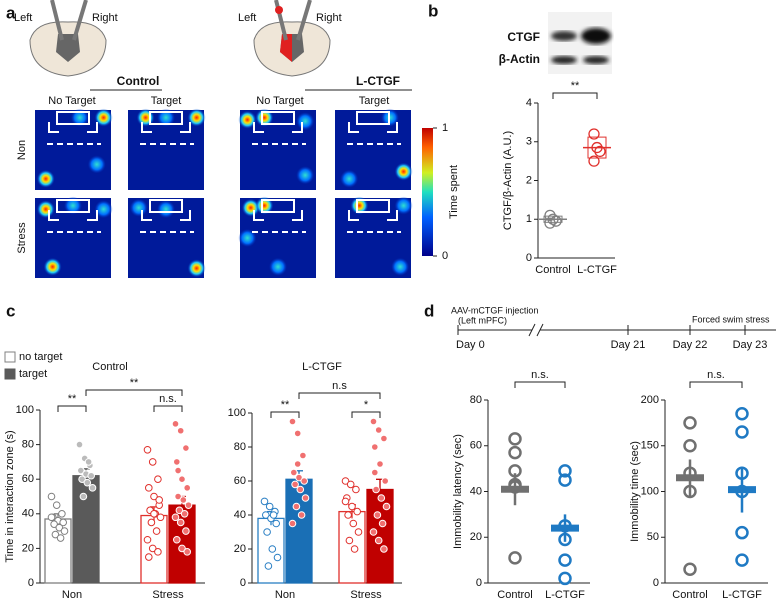 This screenshot has height=600, width=784. What do you see at coordinates (10, 357) in the screenshot?
I see `legend-swatch` at bounding box center [10, 357].